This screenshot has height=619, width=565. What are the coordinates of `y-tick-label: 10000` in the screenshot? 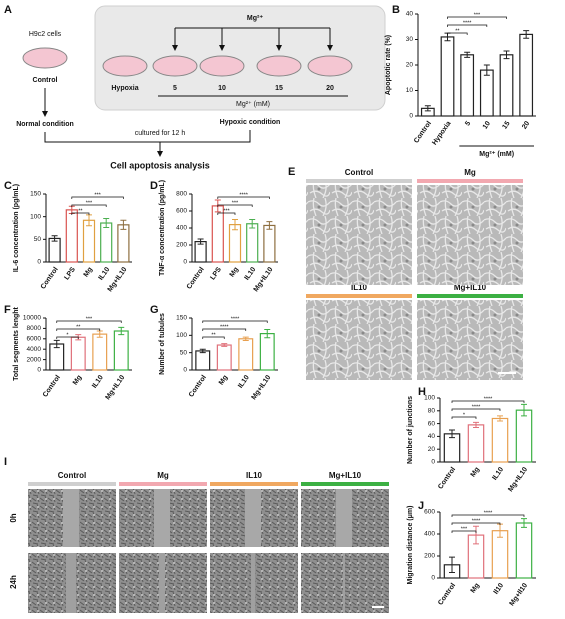 It's located at (32, 318).